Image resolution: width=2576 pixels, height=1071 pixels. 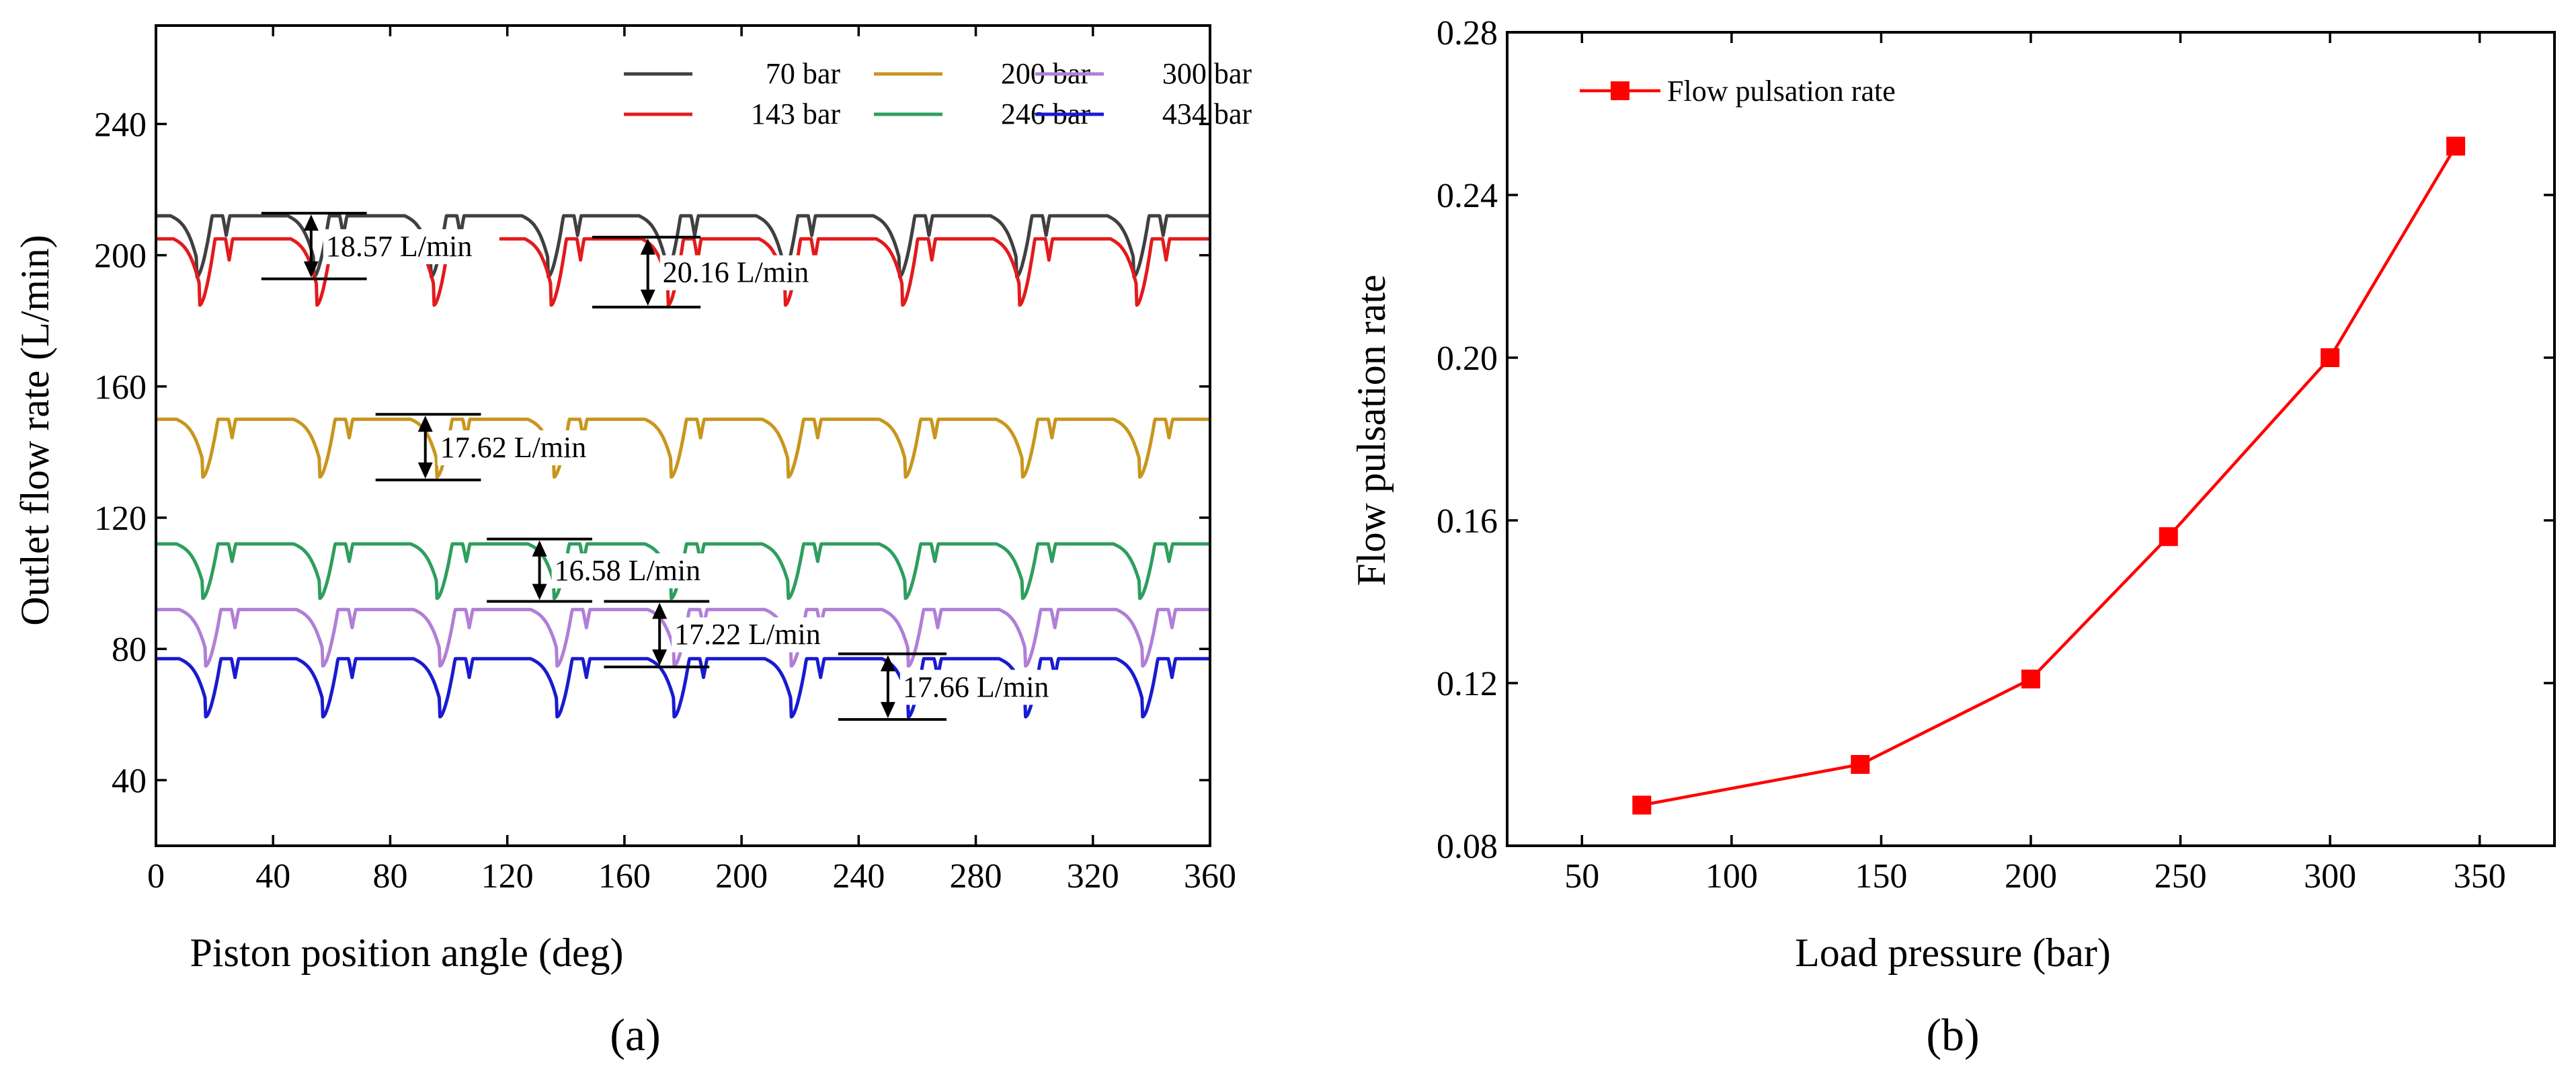 What do you see at coordinates (2330, 877) in the screenshot?
I see `panel-b-x-tick-label: 300` at bounding box center [2330, 877].